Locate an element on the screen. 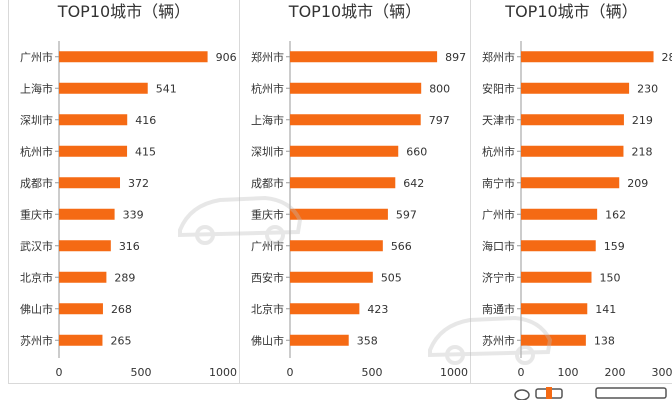  data-label: 141 is located at coordinates (605, 309).